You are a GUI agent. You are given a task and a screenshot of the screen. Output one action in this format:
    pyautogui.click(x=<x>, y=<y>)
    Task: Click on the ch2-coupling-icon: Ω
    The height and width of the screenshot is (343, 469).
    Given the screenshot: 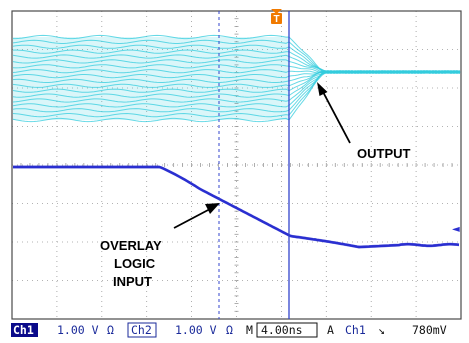 What is the action you would take?
    pyautogui.click(x=229, y=330)
    